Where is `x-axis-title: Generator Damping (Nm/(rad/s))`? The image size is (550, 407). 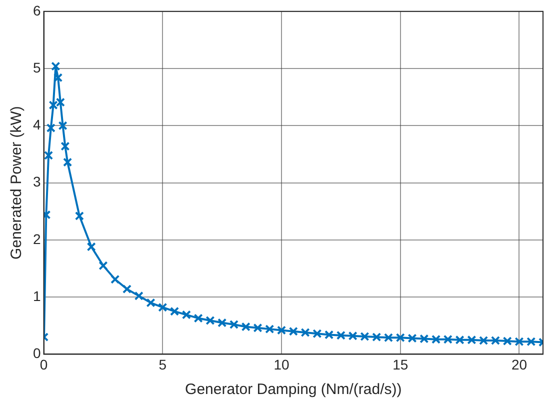
x-axis-title: Generator Damping (Nm/(rad/s)) is located at coordinates (293, 389).